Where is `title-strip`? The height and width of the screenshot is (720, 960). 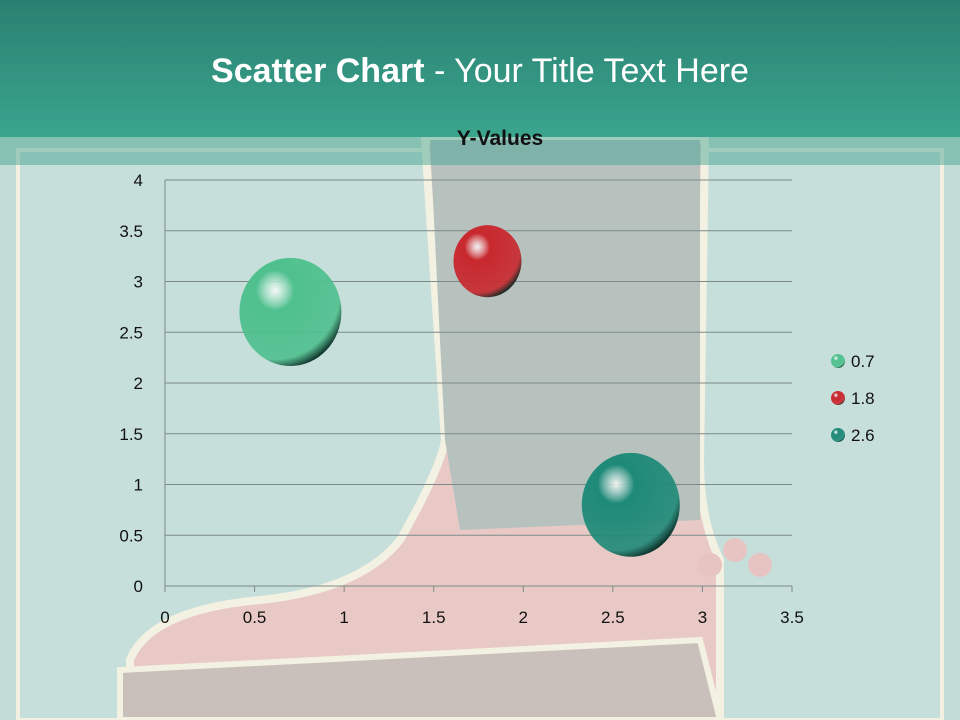
title-strip is located at coordinates (480, 151).